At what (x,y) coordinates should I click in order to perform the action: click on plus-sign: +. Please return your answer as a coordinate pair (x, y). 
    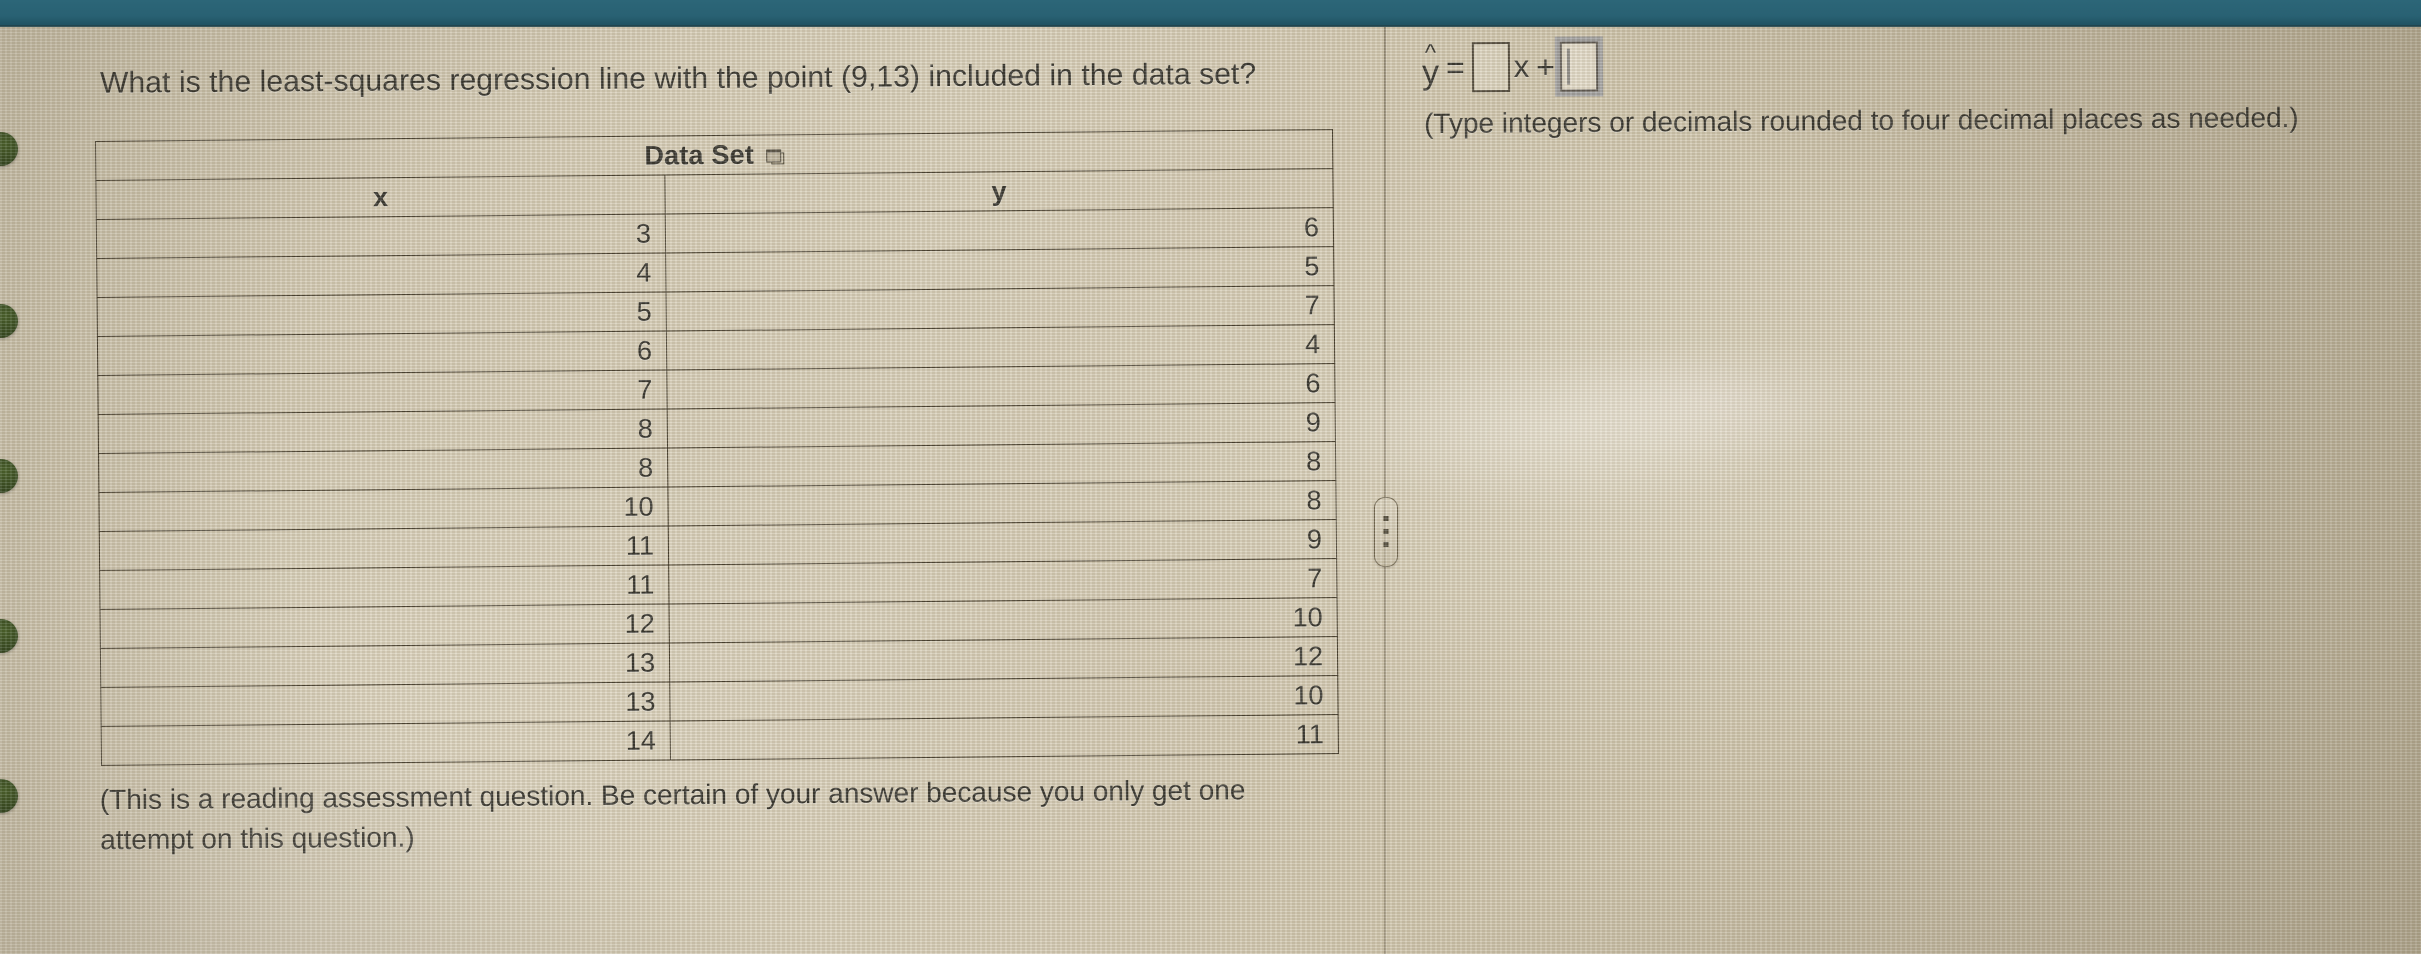
    Looking at the image, I should click on (1545, 66).